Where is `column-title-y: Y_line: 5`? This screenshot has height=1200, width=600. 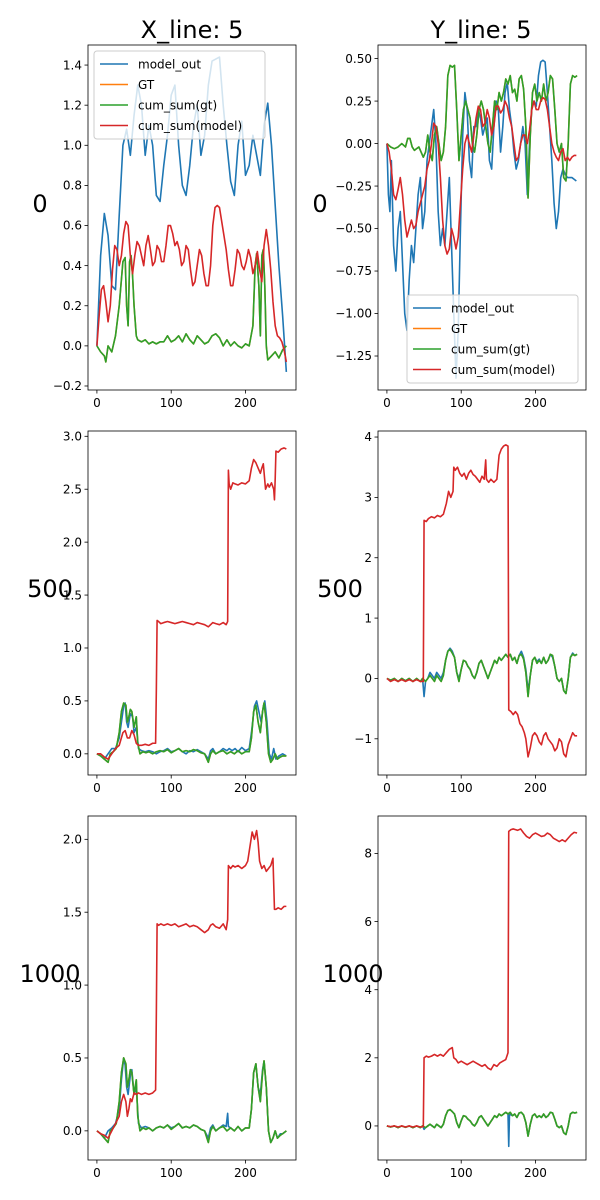 column-title-y: Y_line: 5 is located at coordinates (481, 30).